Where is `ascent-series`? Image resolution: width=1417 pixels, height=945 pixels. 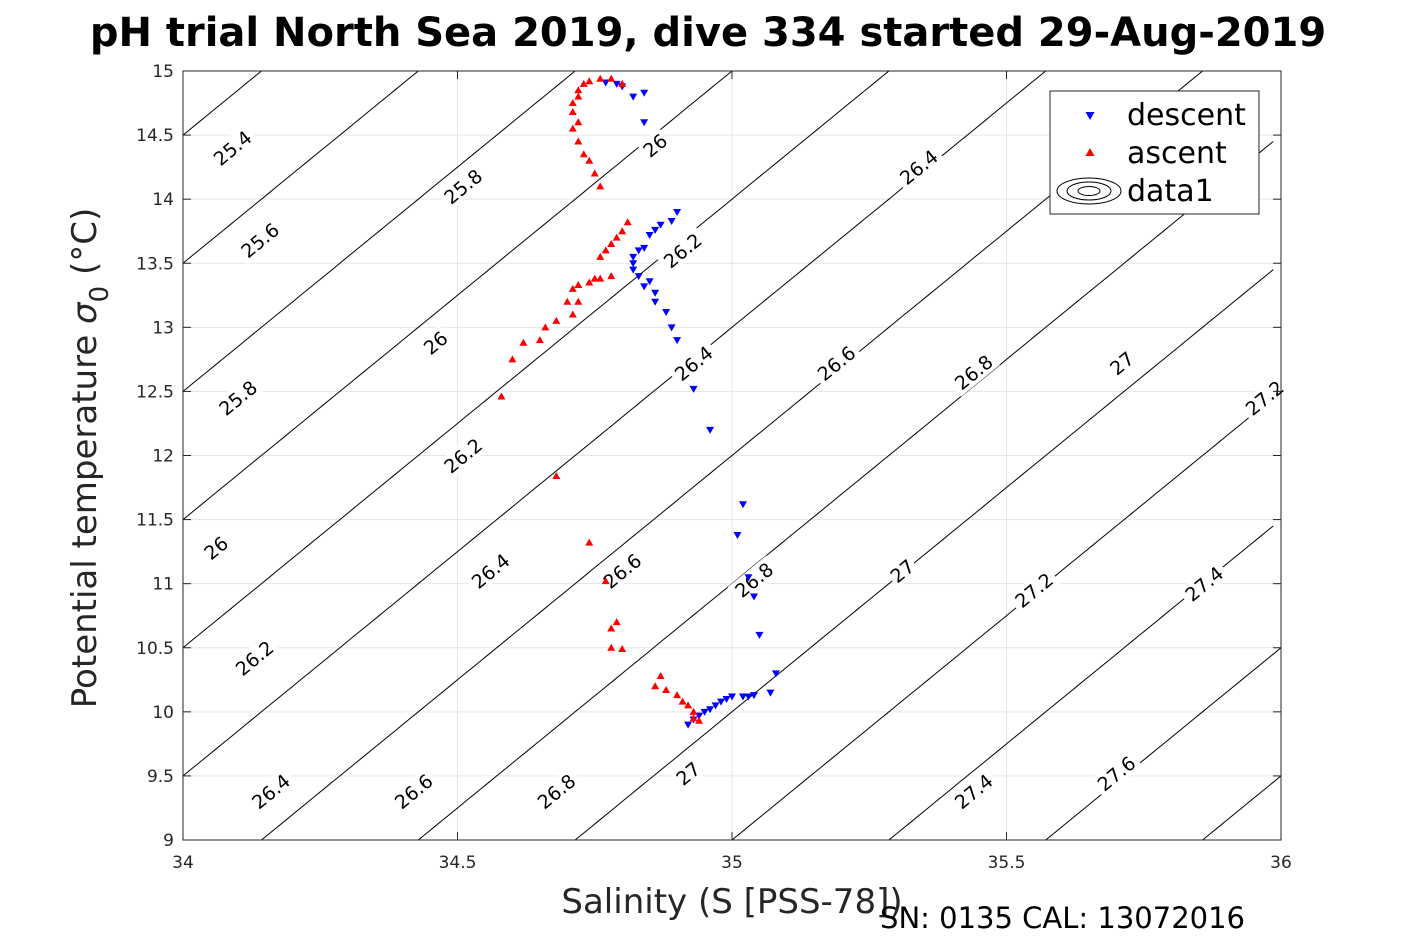
ascent-series is located at coordinates (600, 399).